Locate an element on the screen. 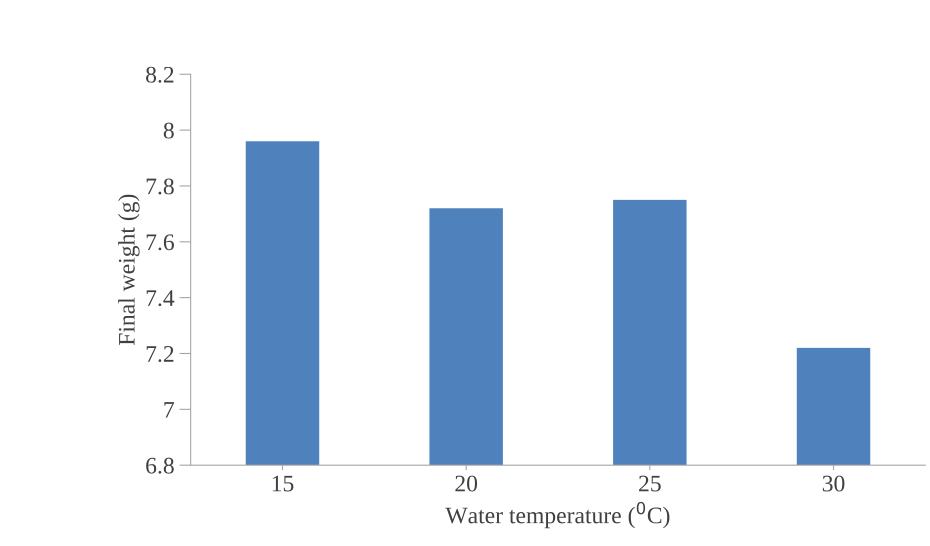  x-axis-title: Water temperature ($^{0}$C) is located at coordinates (557, 515).